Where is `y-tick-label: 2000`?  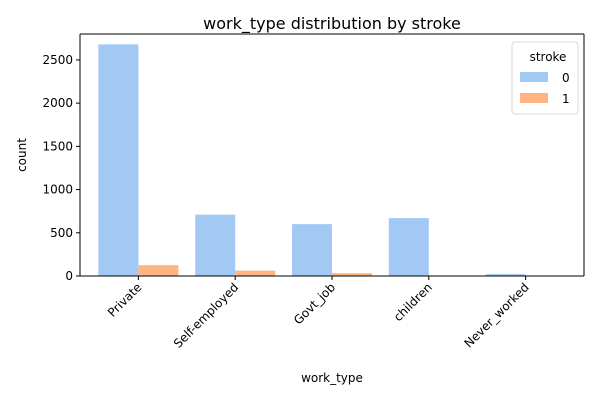 y-tick-label: 2000 is located at coordinates (57, 103).